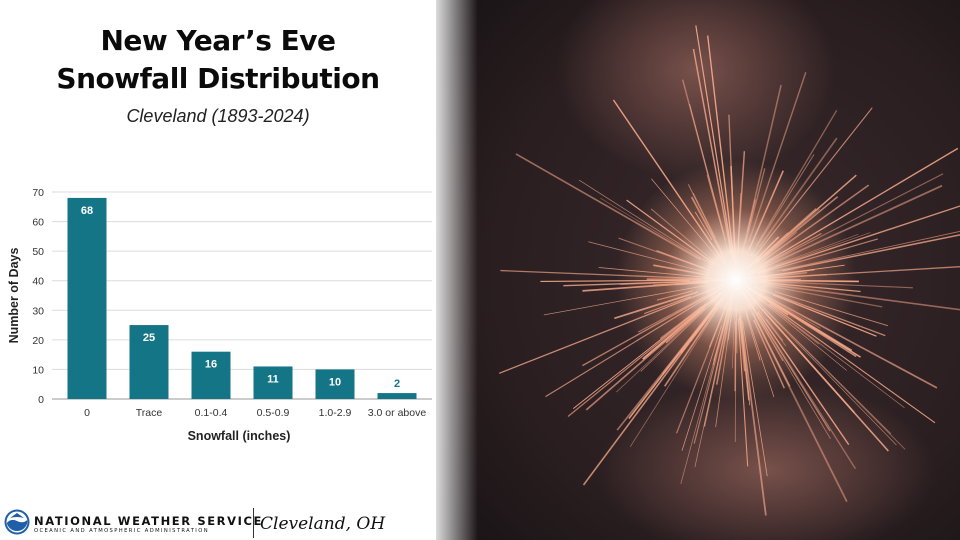 The image size is (960, 540). I want to click on x-tick-label: Trace, so click(149, 413).